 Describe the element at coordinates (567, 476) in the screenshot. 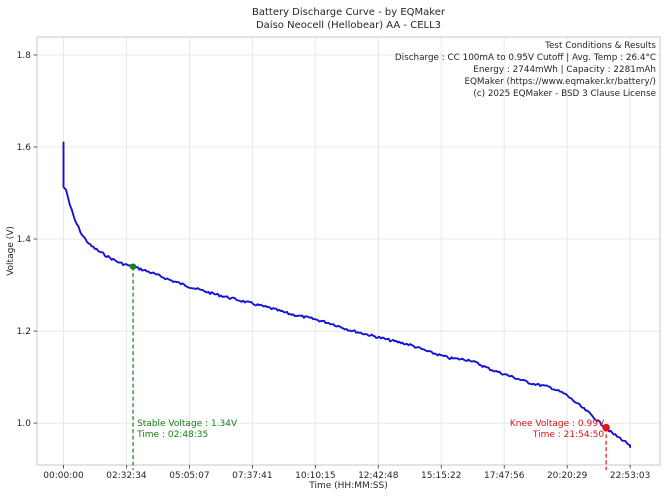

I see `x-tick-label: 20:20:29` at that location.